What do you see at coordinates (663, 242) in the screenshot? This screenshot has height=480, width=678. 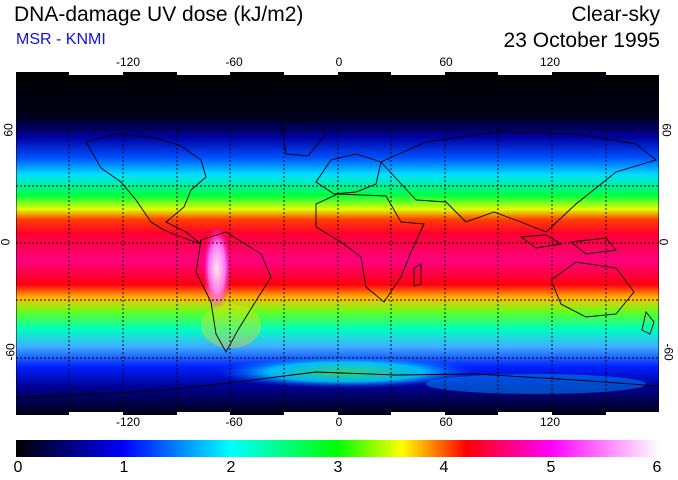 I see `lat-tick-right: 0` at bounding box center [663, 242].